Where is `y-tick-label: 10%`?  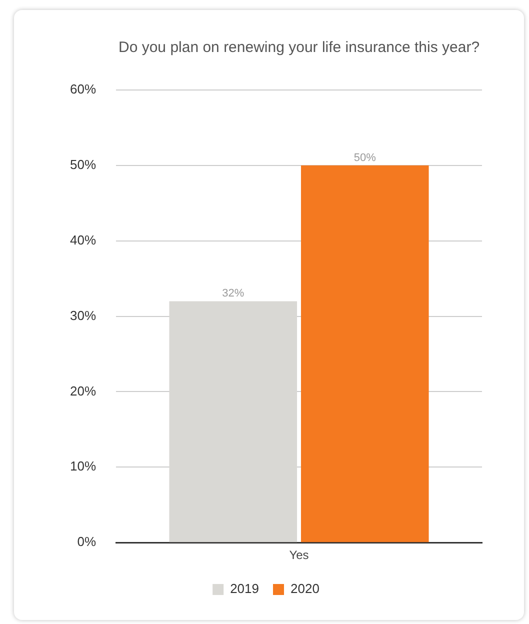
y-tick-label: 10% is located at coordinates (83, 466).